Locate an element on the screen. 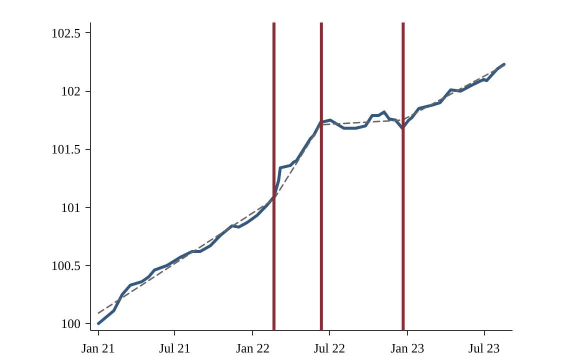  y-tick-label: 102.5 is located at coordinates (65, 32).